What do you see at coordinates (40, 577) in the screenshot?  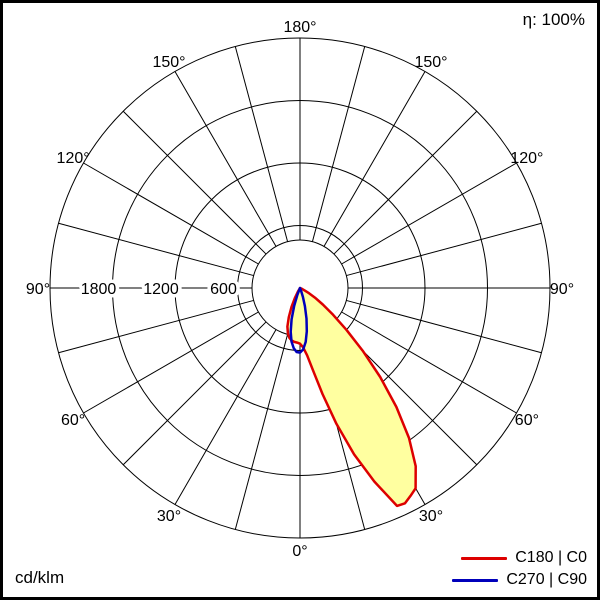 I see `unit-label: cd/klm` at bounding box center [40, 577].